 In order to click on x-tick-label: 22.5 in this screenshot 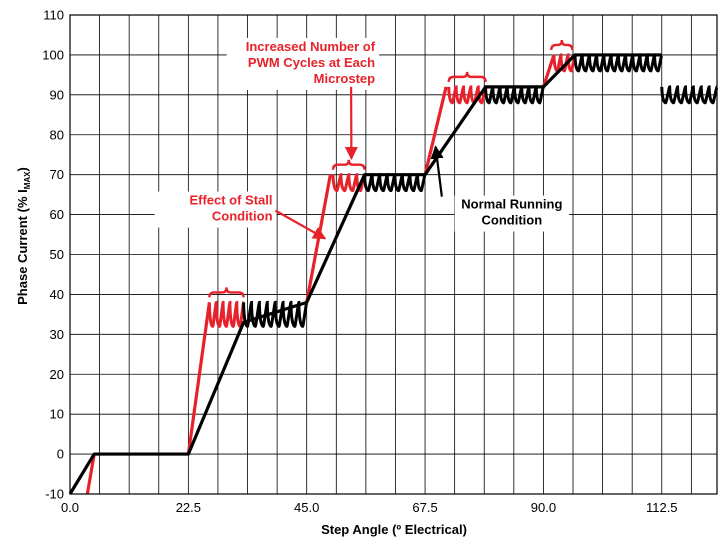, I will do `click(188, 507)`.